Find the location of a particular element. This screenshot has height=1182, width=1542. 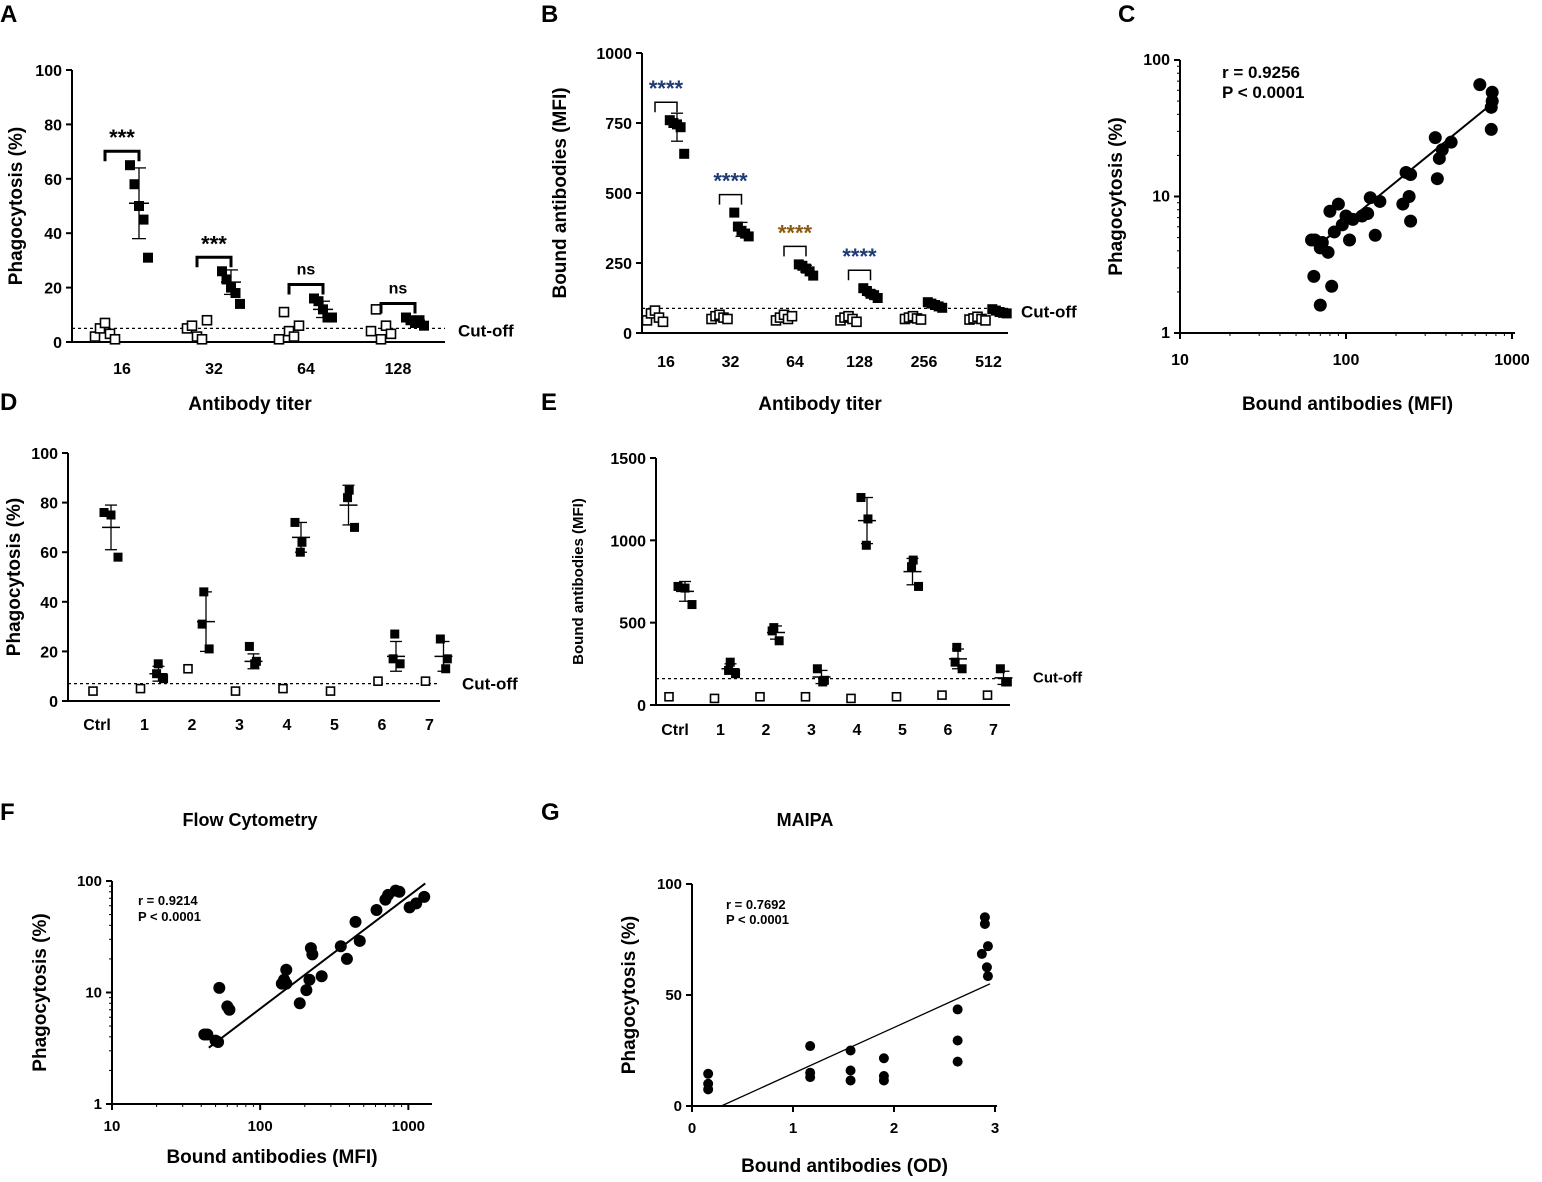

x-tick-label: 3 is located at coordinates (811, 730).